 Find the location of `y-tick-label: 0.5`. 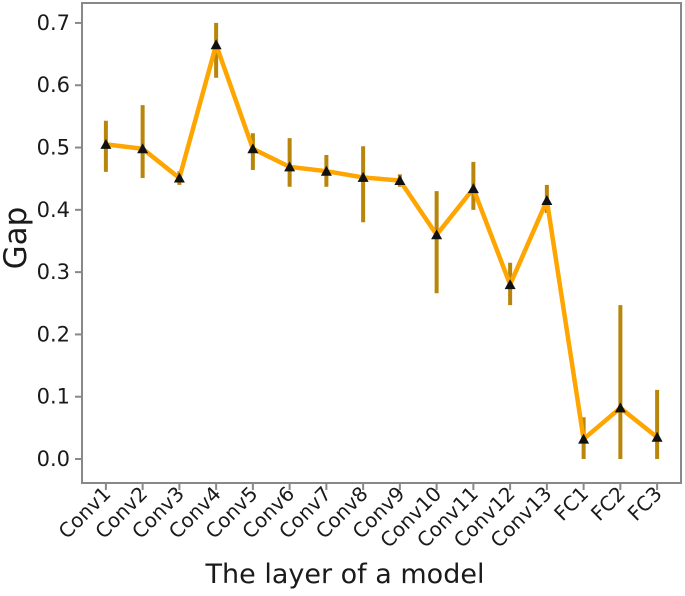

y-tick-label: 0.5 is located at coordinates (53, 148).